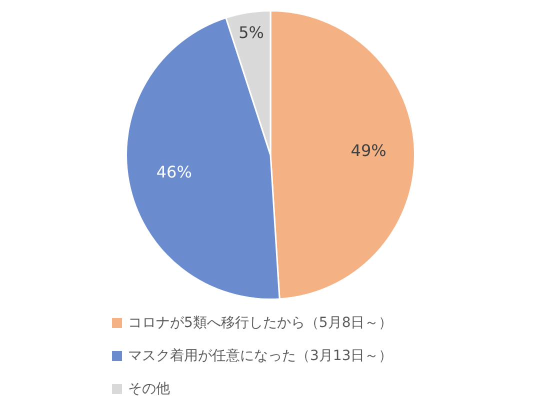  Describe the element at coordinates (260, 355) in the screenshot. I see `legend-label: マスク着用が任意になった（3月13日～）` at that location.